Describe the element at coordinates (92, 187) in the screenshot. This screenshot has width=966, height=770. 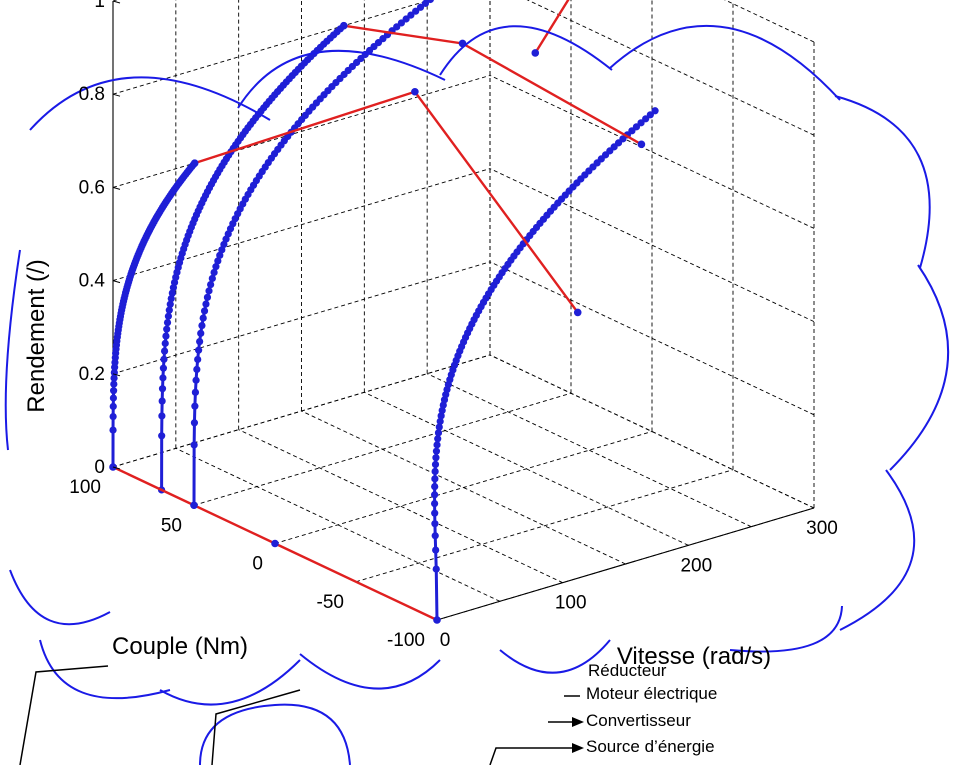
I see `z-tick-label: 0.6` at that location.